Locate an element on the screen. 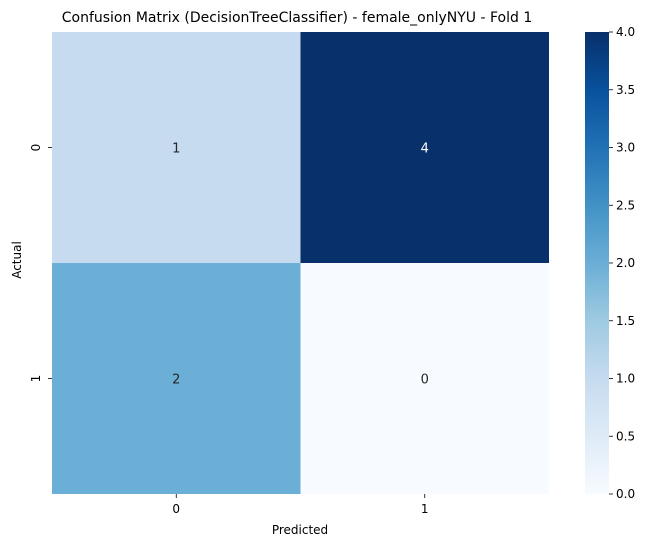 Image resolution: width=645 pixels, height=547 pixels. colorbar-tick-label-7: 3.5 is located at coordinates (625, 90).